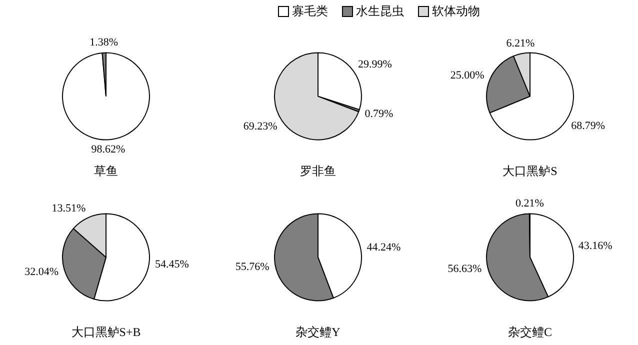 This screenshot has height=345, width=638. I want to click on text: 大口黑鲈S+B, so click(106, 331).